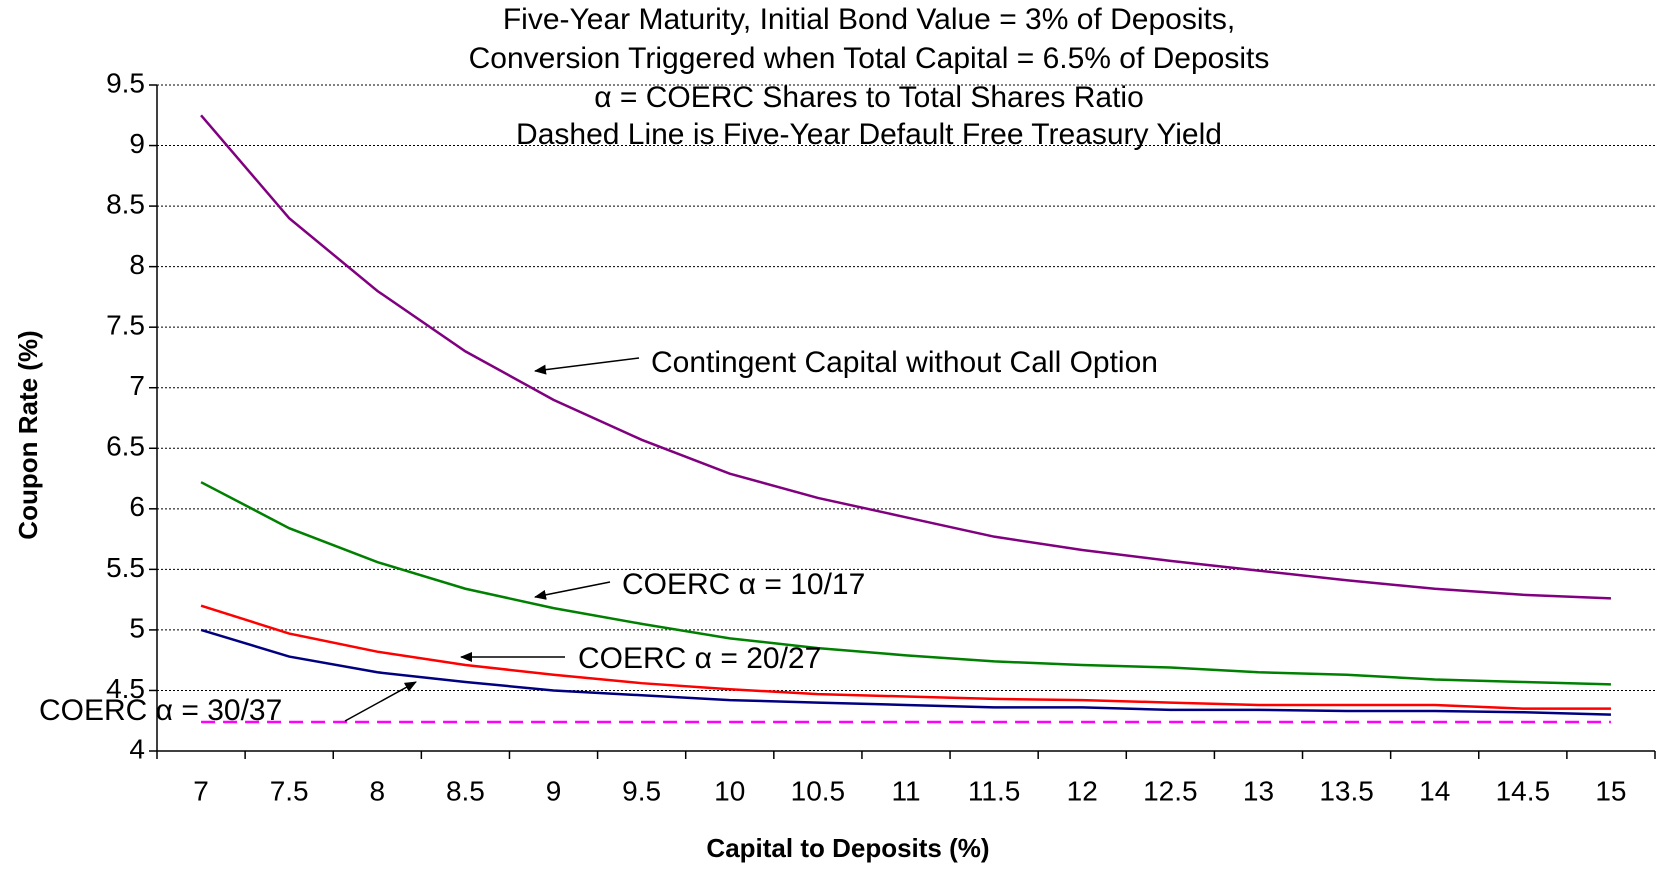 Image resolution: width=1663 pixels, height=869 pixels. Describe the element at coordinates (125, 203) in the screenshot. I see `y-tick-label: 8.5` at that location.